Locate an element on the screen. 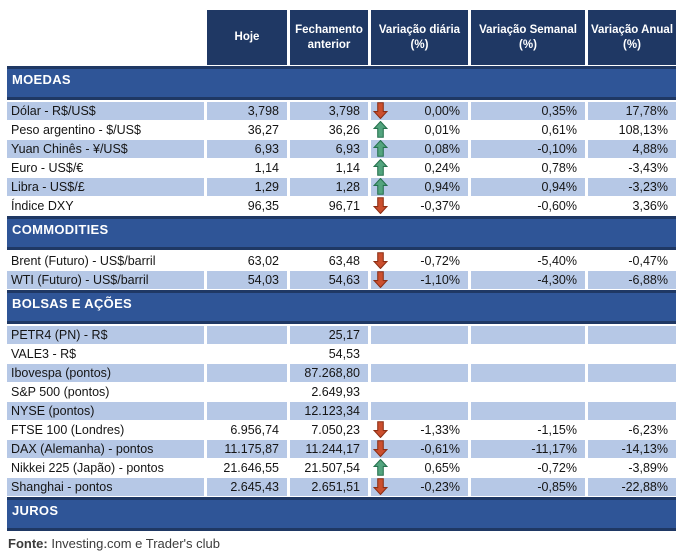 The height and width of the screenshot is (555, 688). variacao-semanal-value: -0,72% is located at coordinates (526, 468).